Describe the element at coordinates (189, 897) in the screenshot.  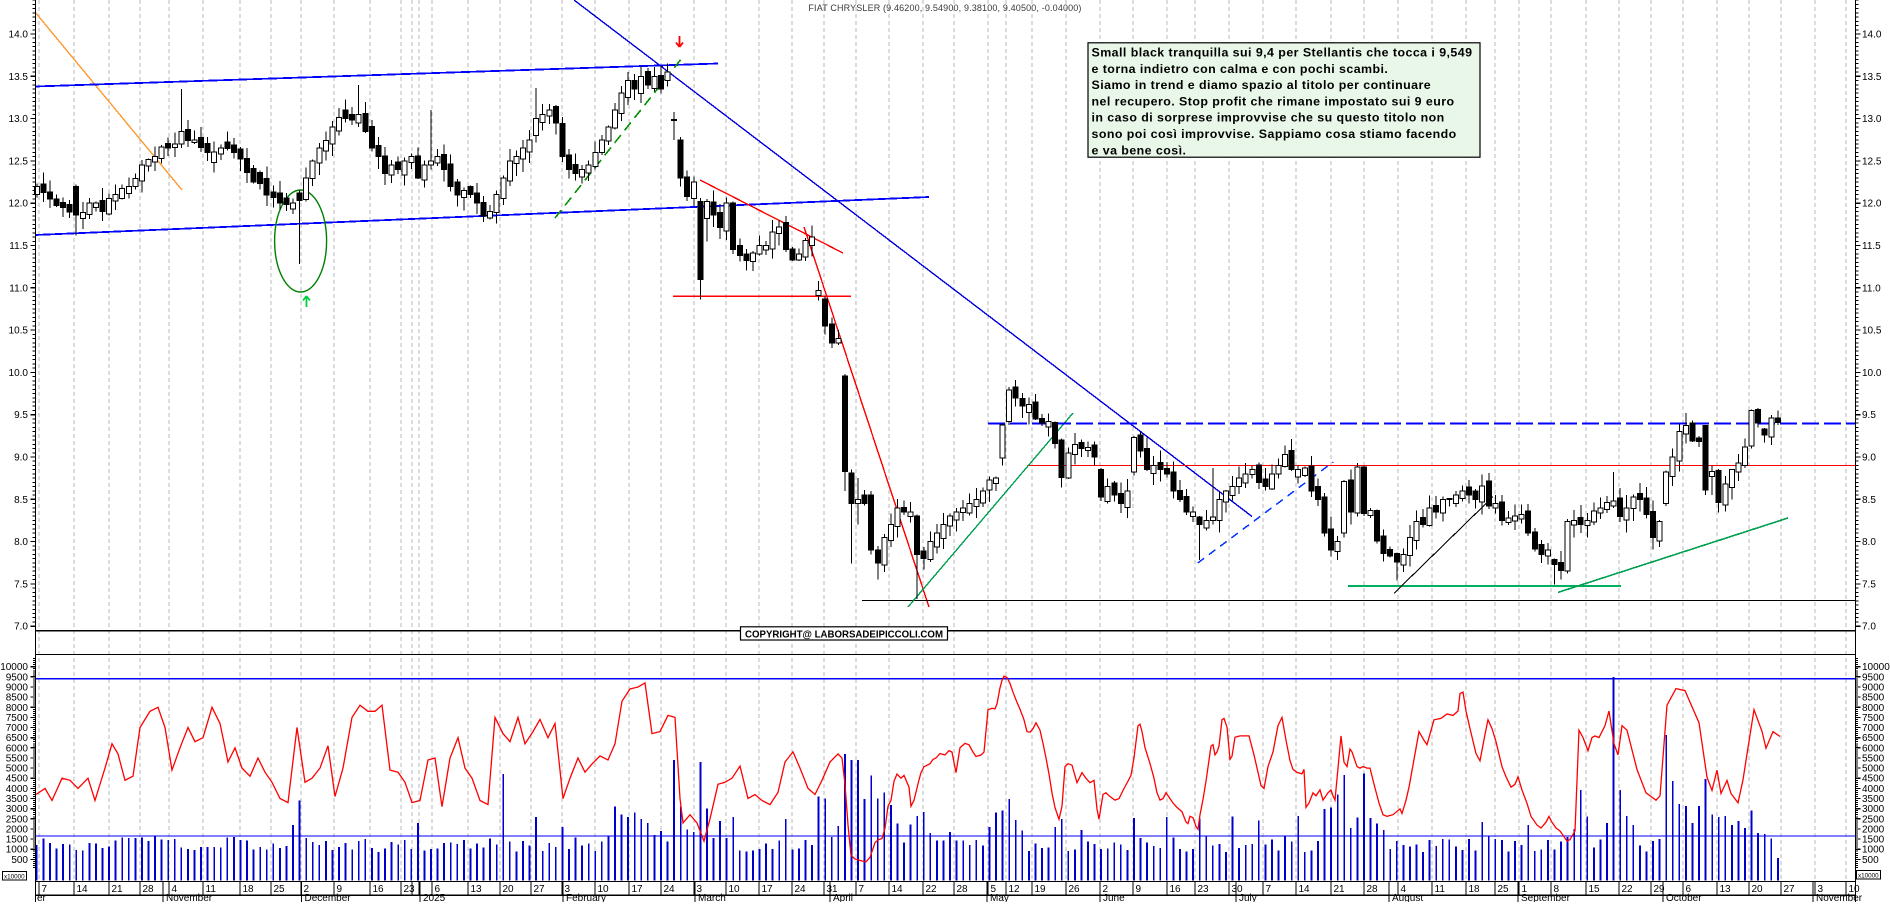
I see `svg-text: November` at that location.